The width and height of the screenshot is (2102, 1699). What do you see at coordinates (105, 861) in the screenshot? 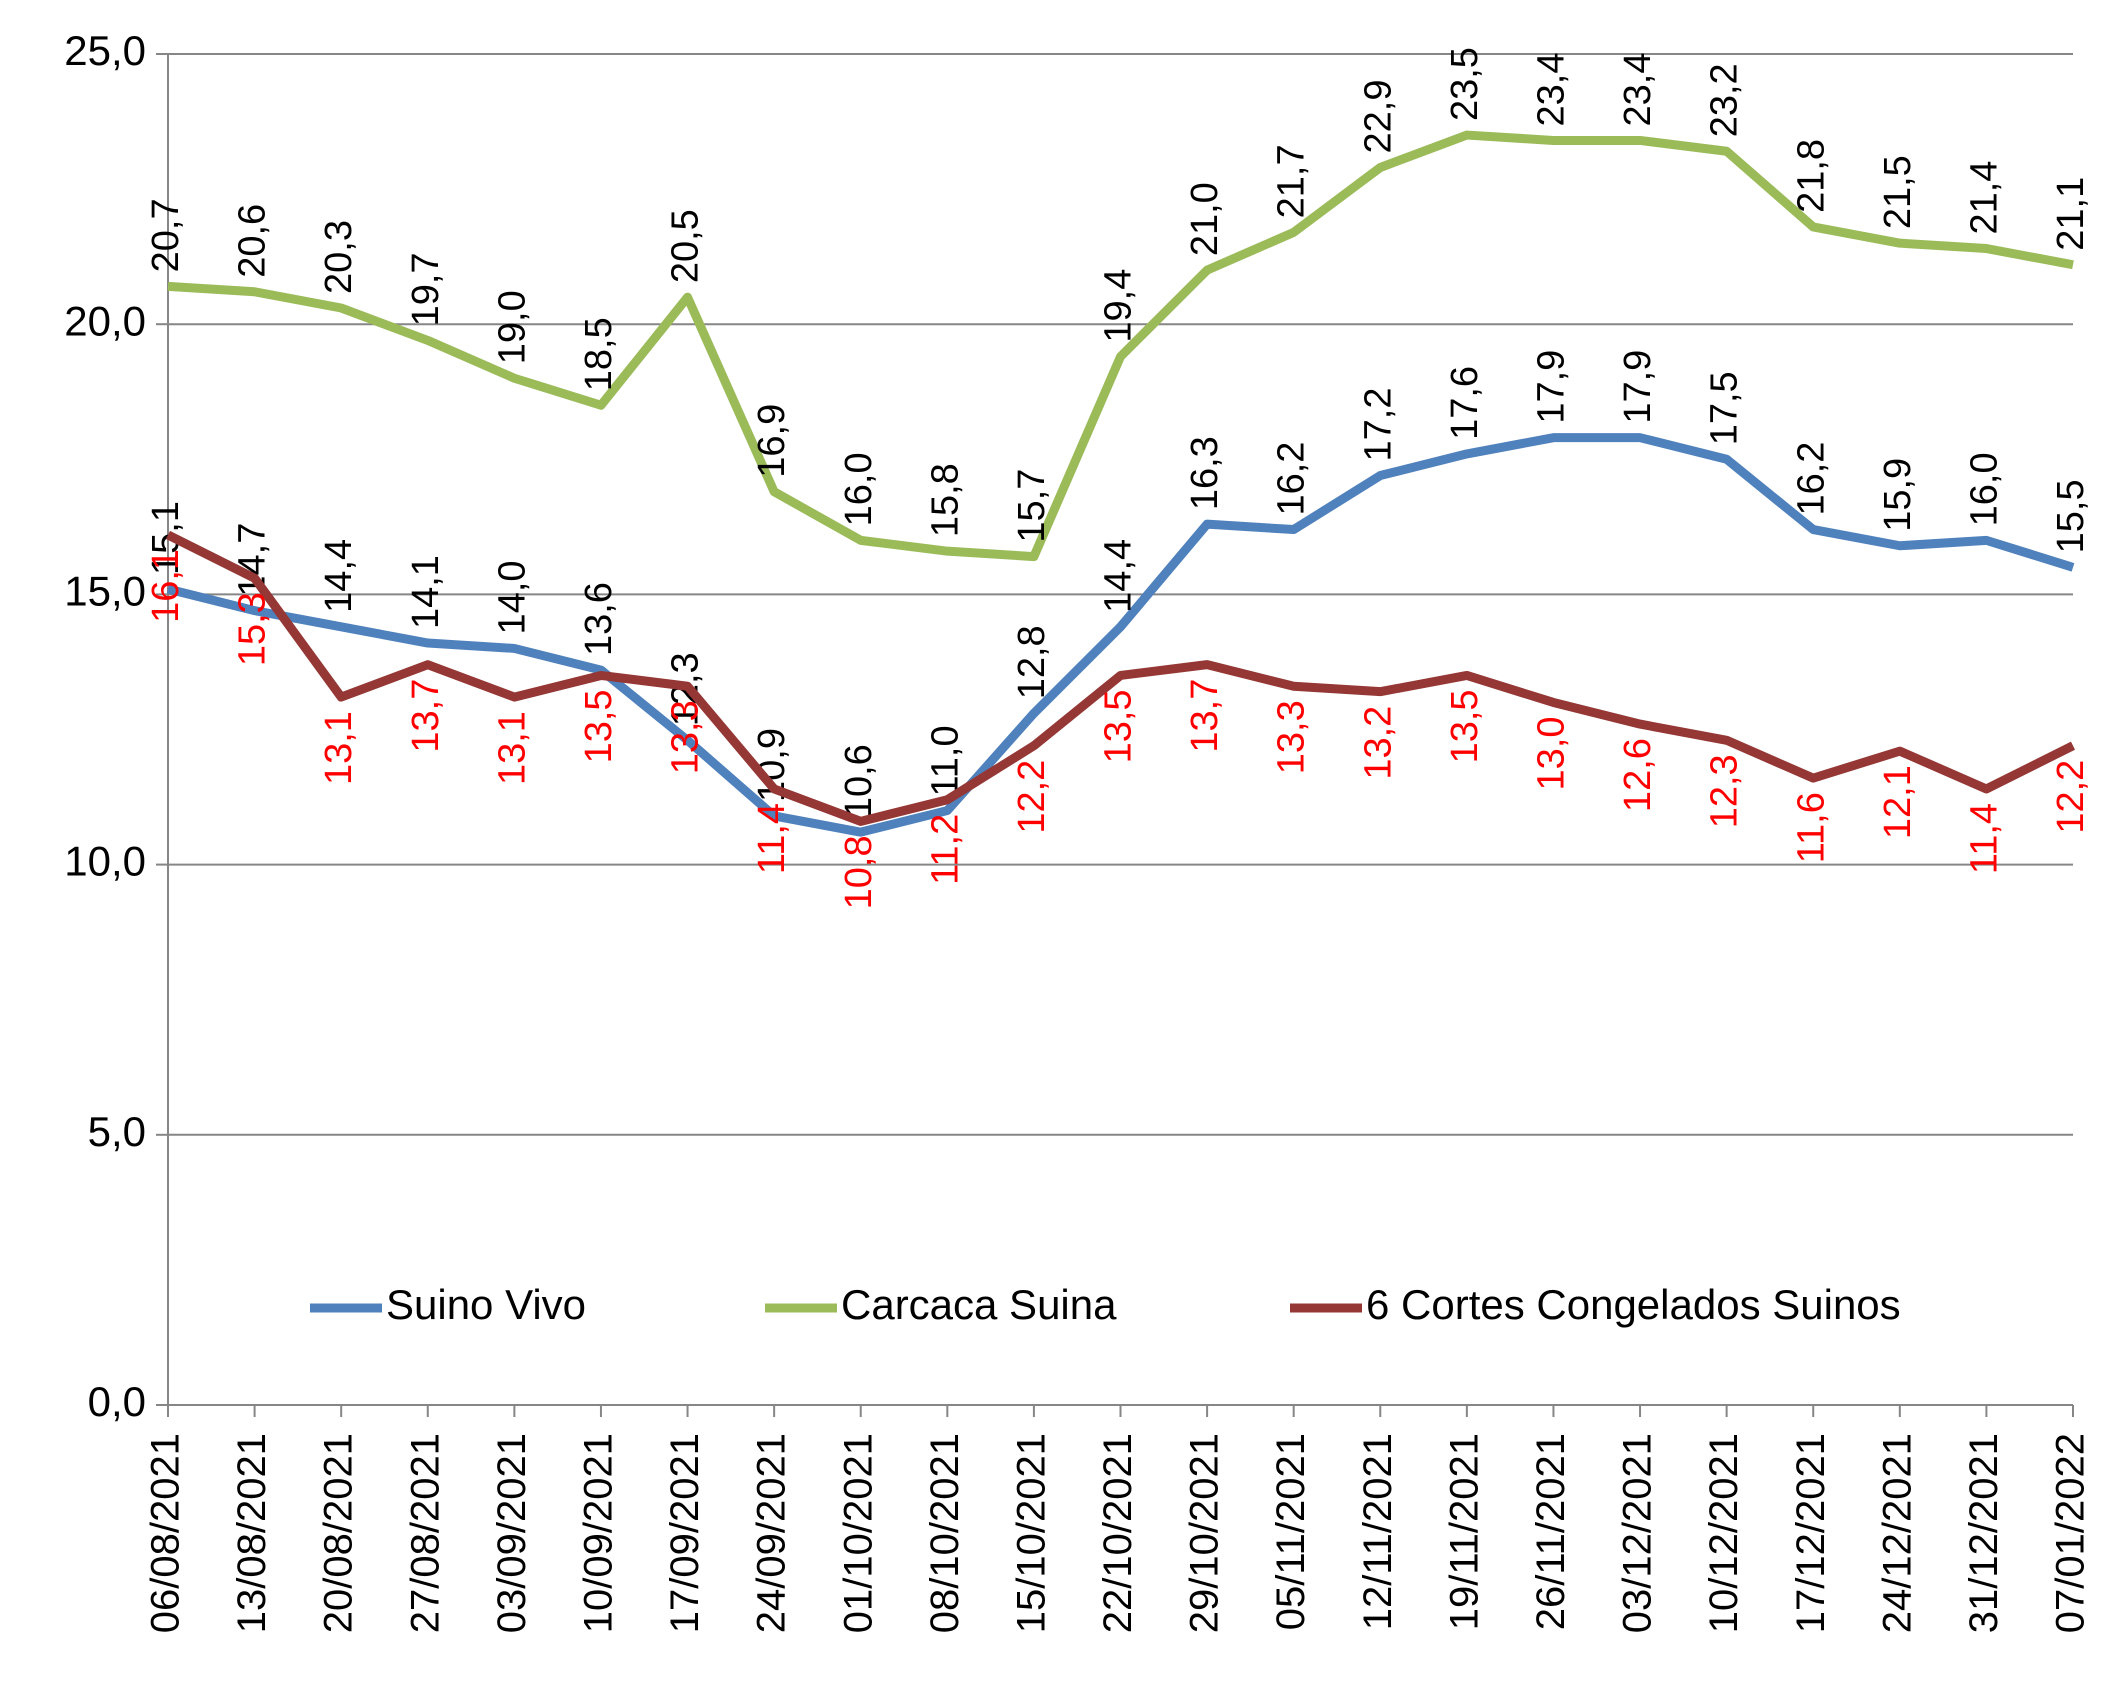
I see `y-tick-label: 10,0` at bounding box center [105, 861].